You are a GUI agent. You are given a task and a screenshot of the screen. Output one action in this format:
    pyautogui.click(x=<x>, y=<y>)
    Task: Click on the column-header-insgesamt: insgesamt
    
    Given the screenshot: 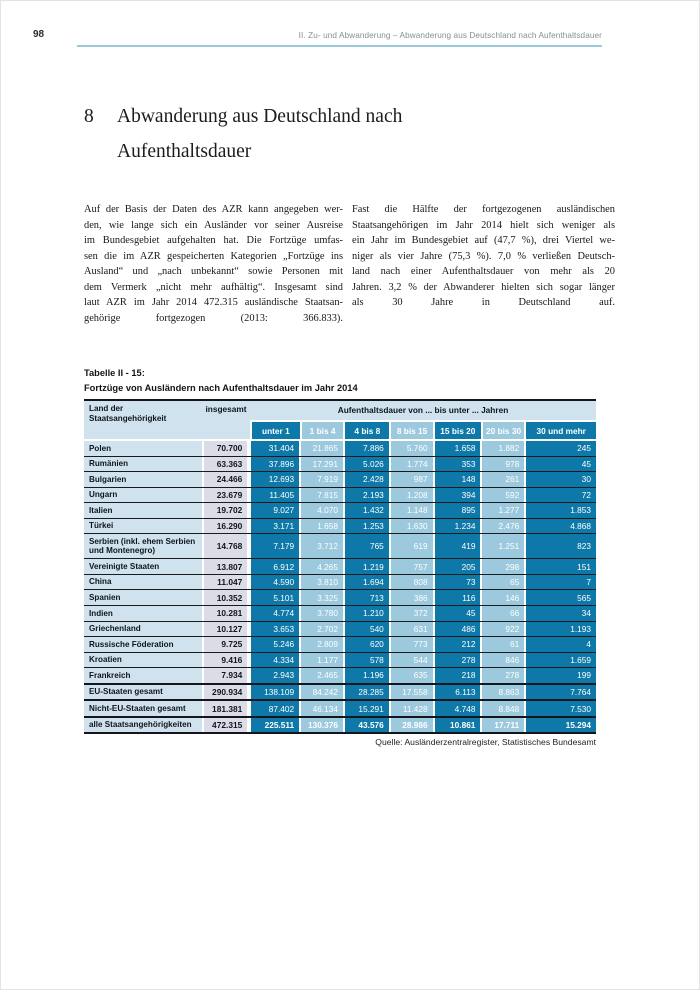 What is the action you would take?
    pyautogui.click(x=226, y=409)
    